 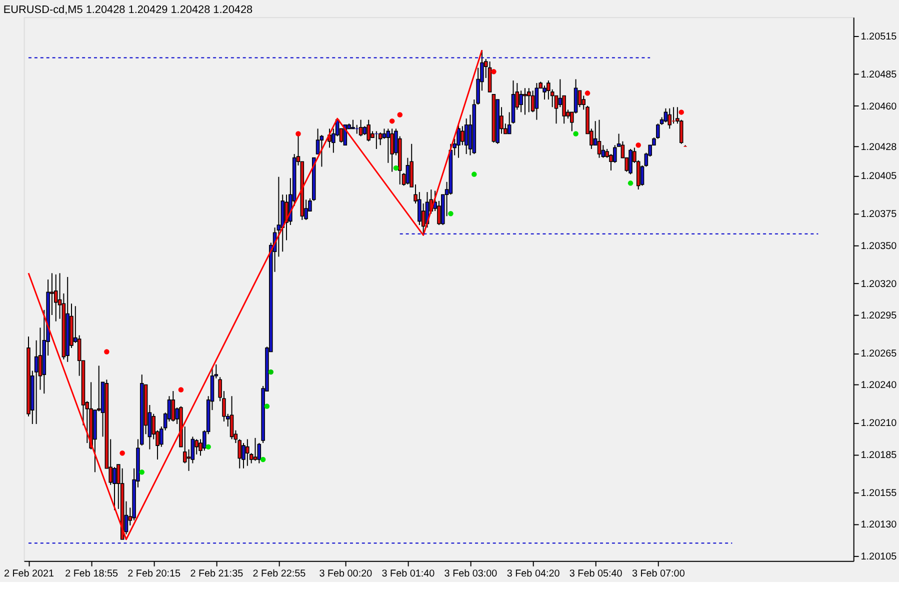 I want to click on x-tick-label: 3 Feb 03:00, so click(x=471, y=574).